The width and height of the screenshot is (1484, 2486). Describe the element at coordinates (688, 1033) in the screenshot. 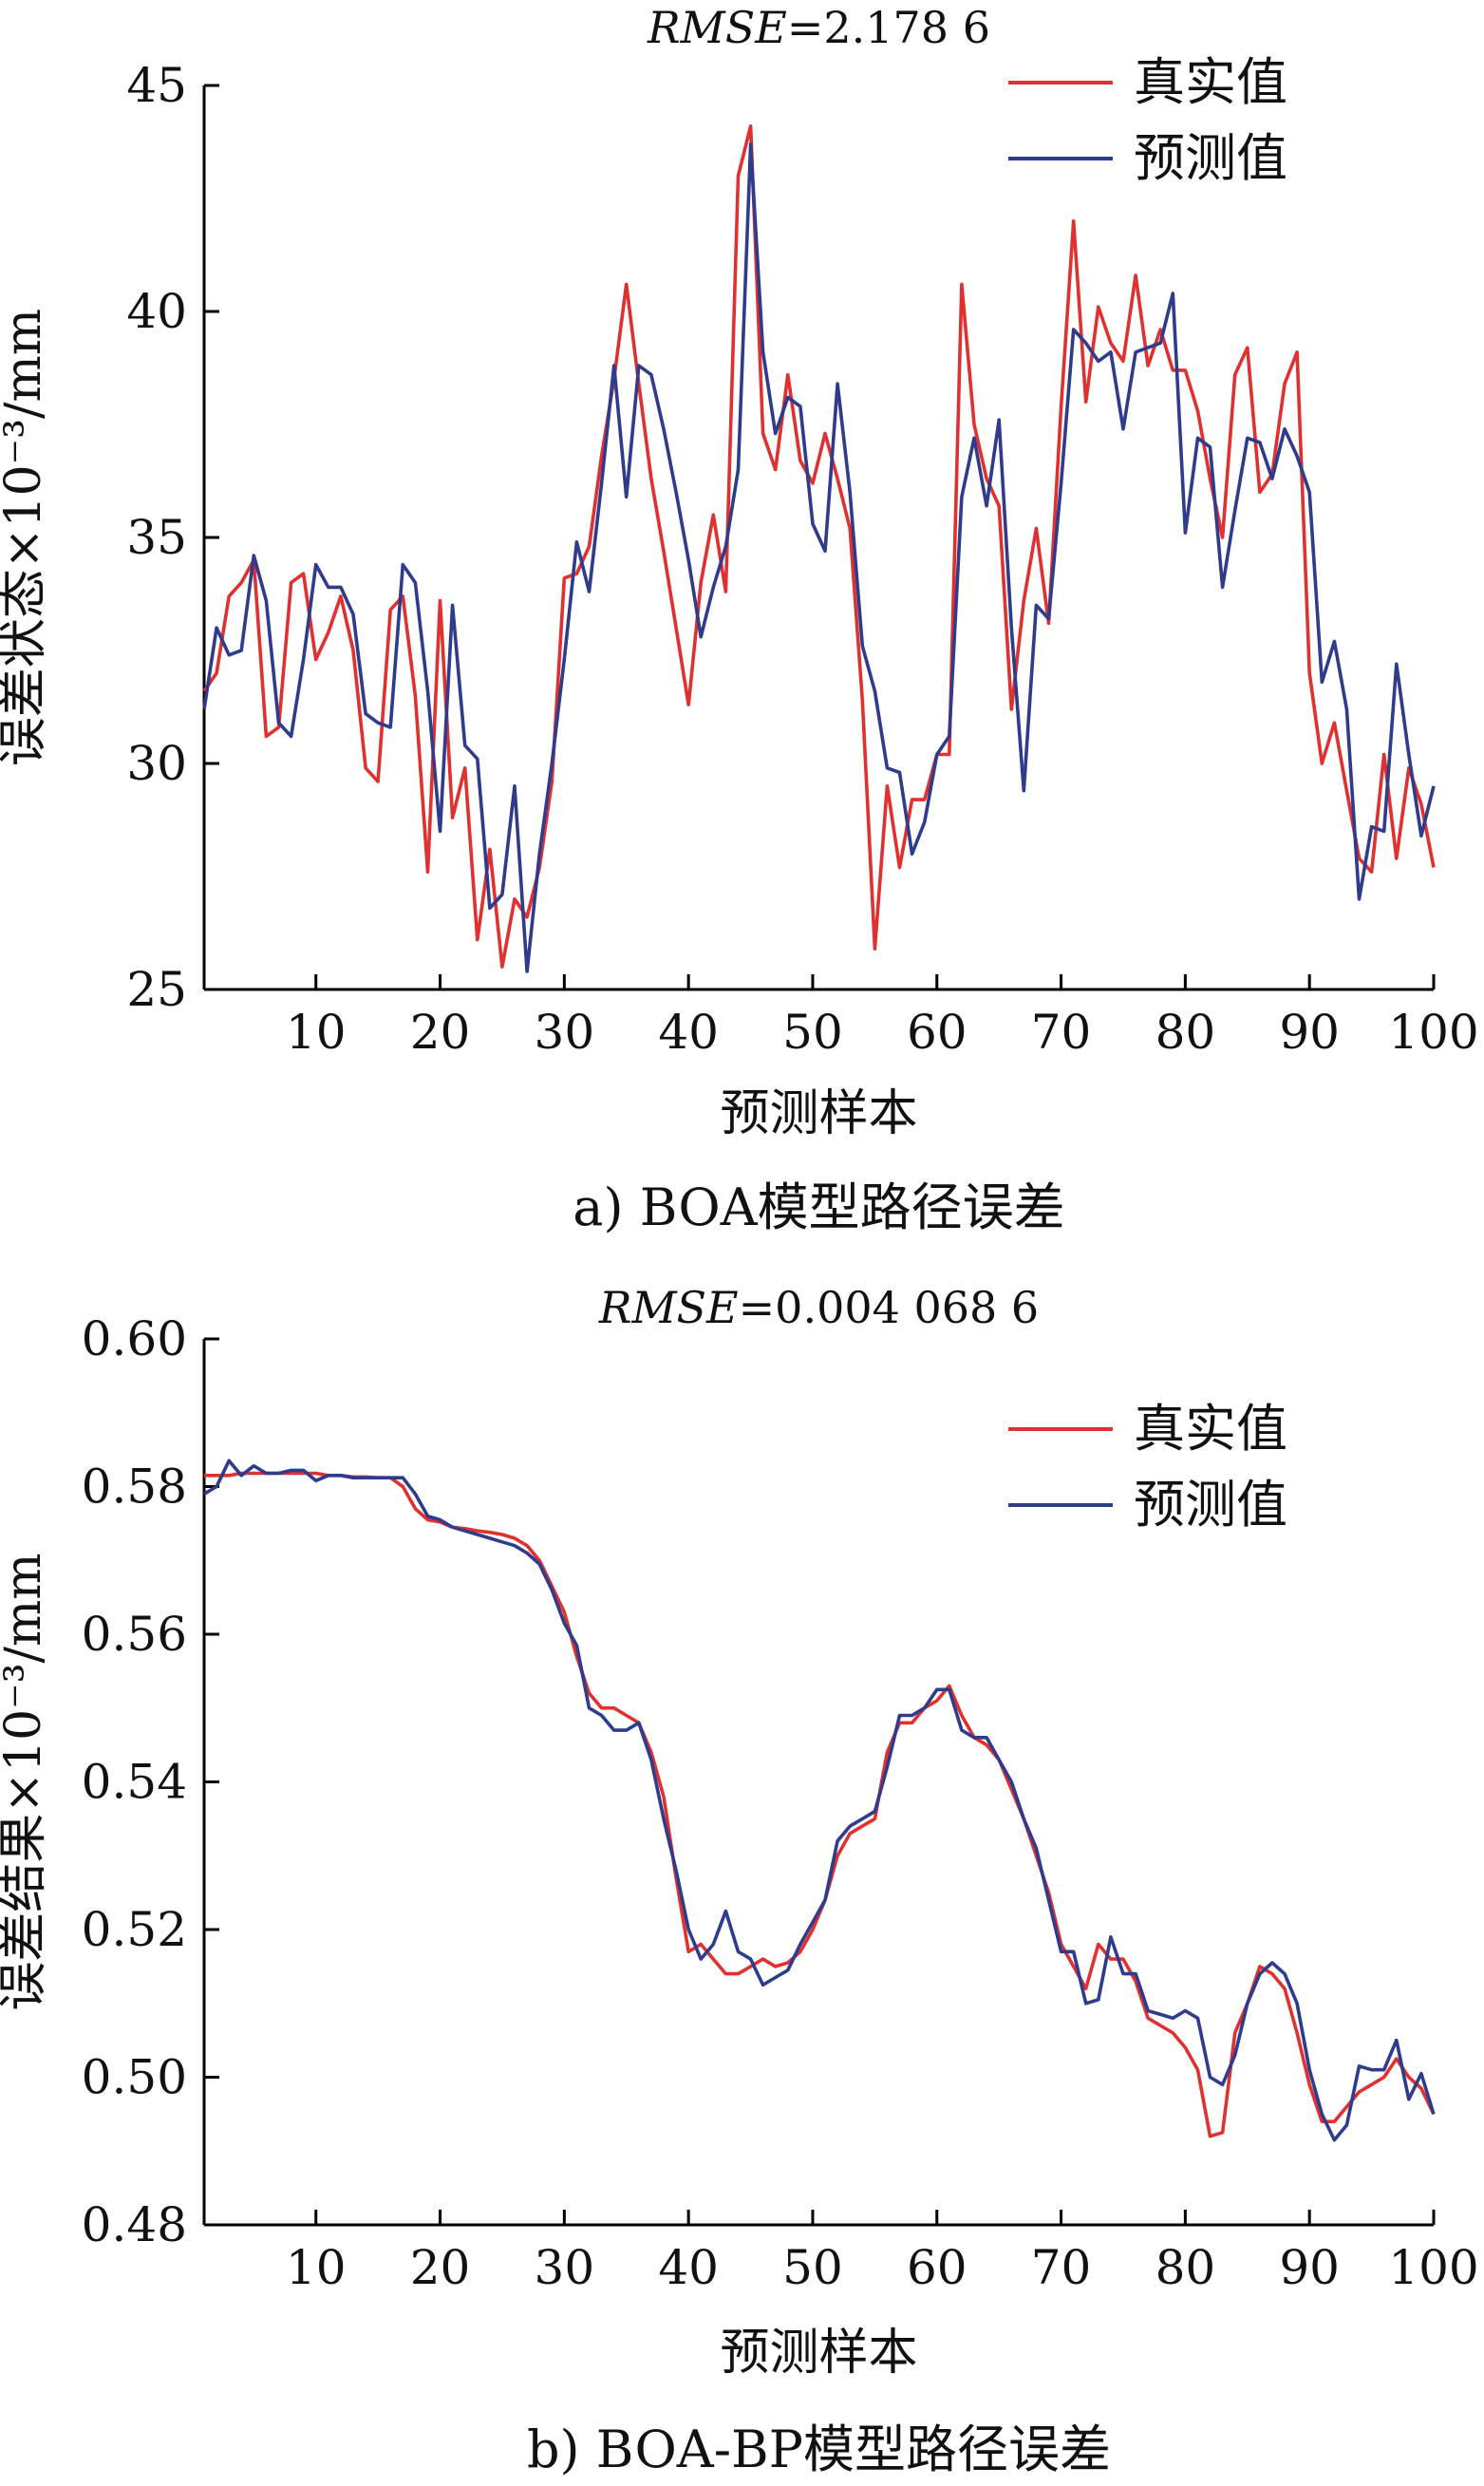

I see `chart-a-x-tick-label: 40` at that location.